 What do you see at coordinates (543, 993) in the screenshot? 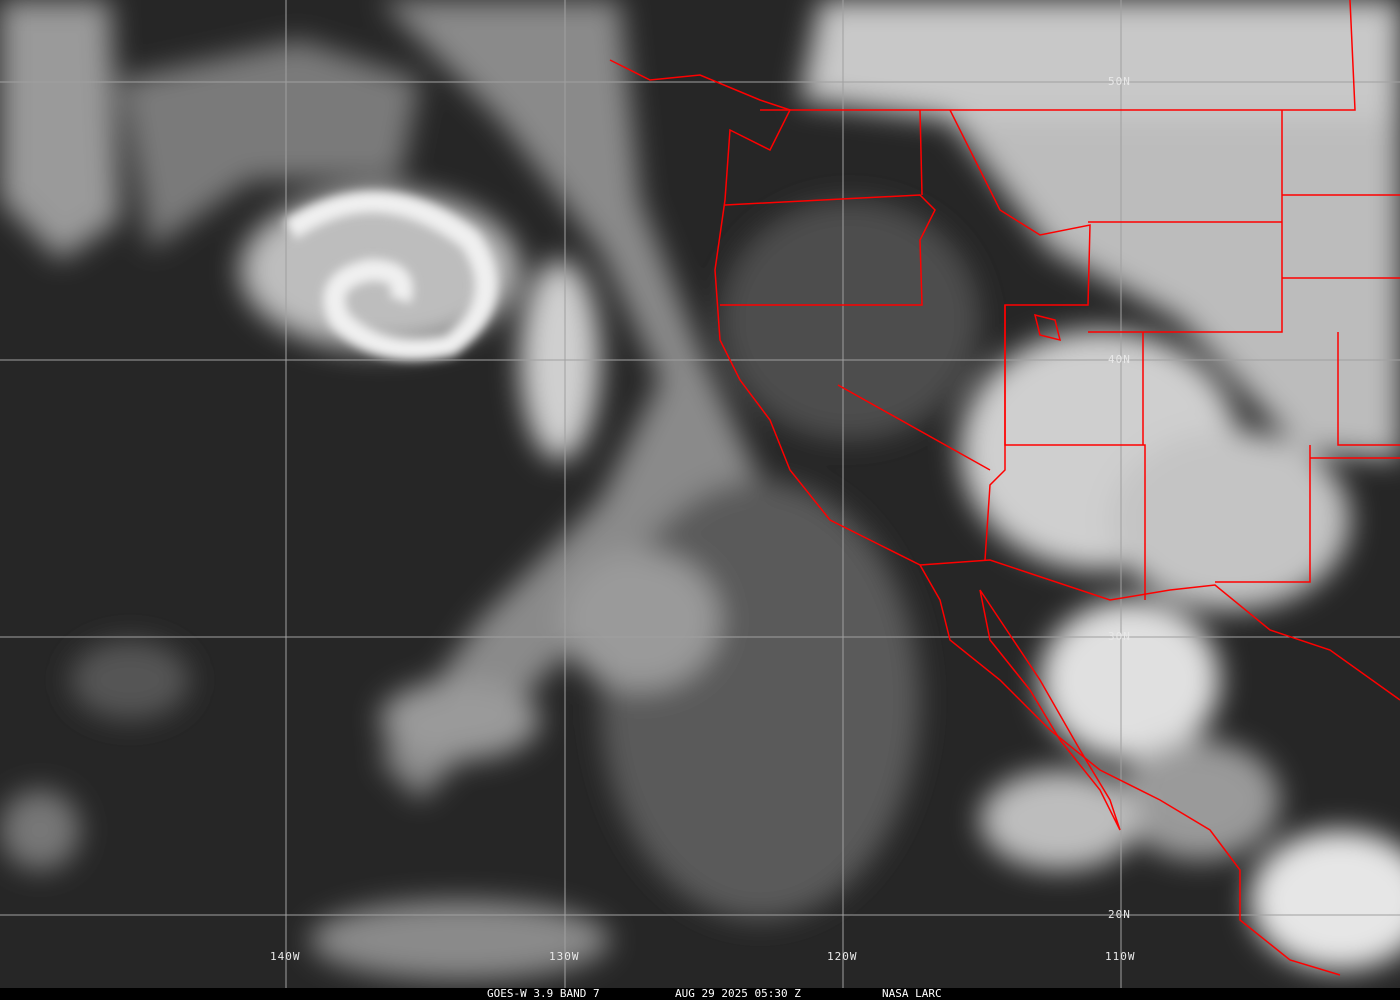
I see `satellite-band-label: GOES-W 3.9 BAND 7` at bounding box center [543, 993].